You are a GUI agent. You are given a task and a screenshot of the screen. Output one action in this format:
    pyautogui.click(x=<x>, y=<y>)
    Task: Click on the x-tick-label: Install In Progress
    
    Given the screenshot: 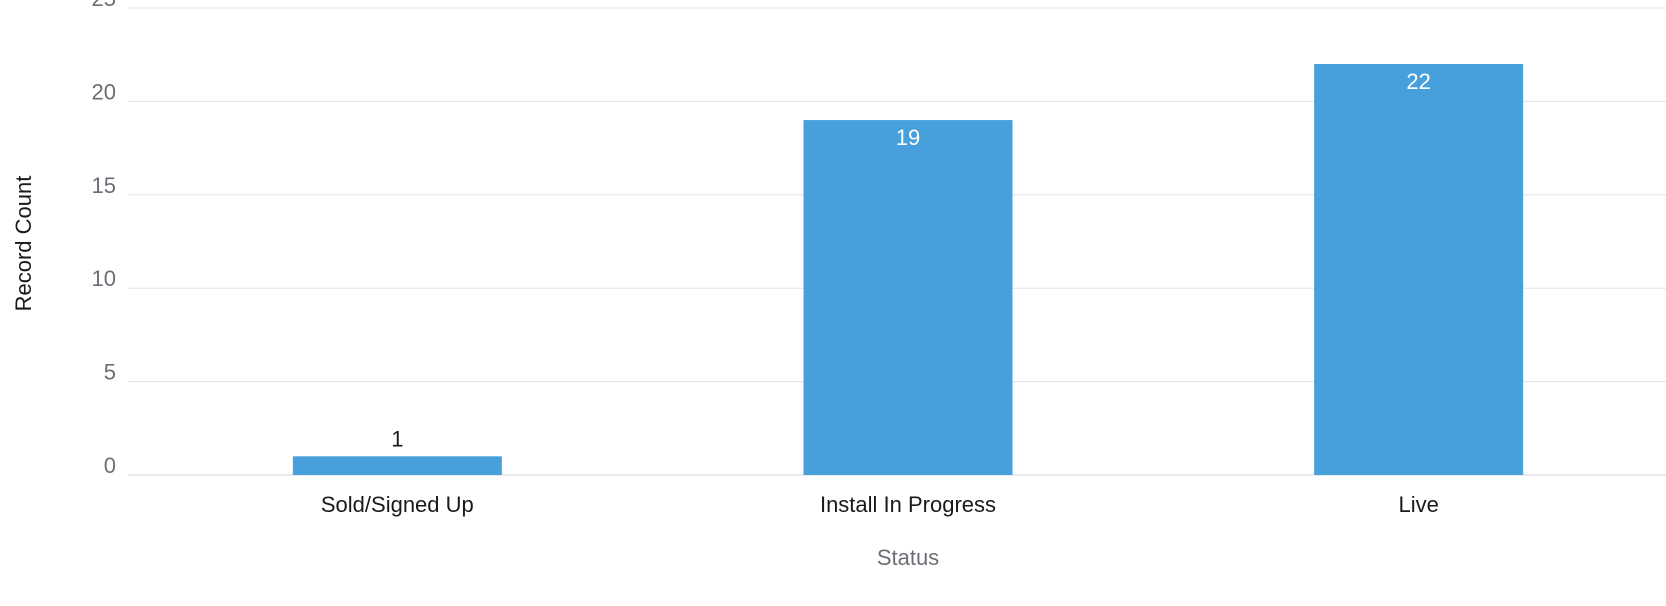 What is the action you would take?
    pyautogui.click(x=908, y=504)
    